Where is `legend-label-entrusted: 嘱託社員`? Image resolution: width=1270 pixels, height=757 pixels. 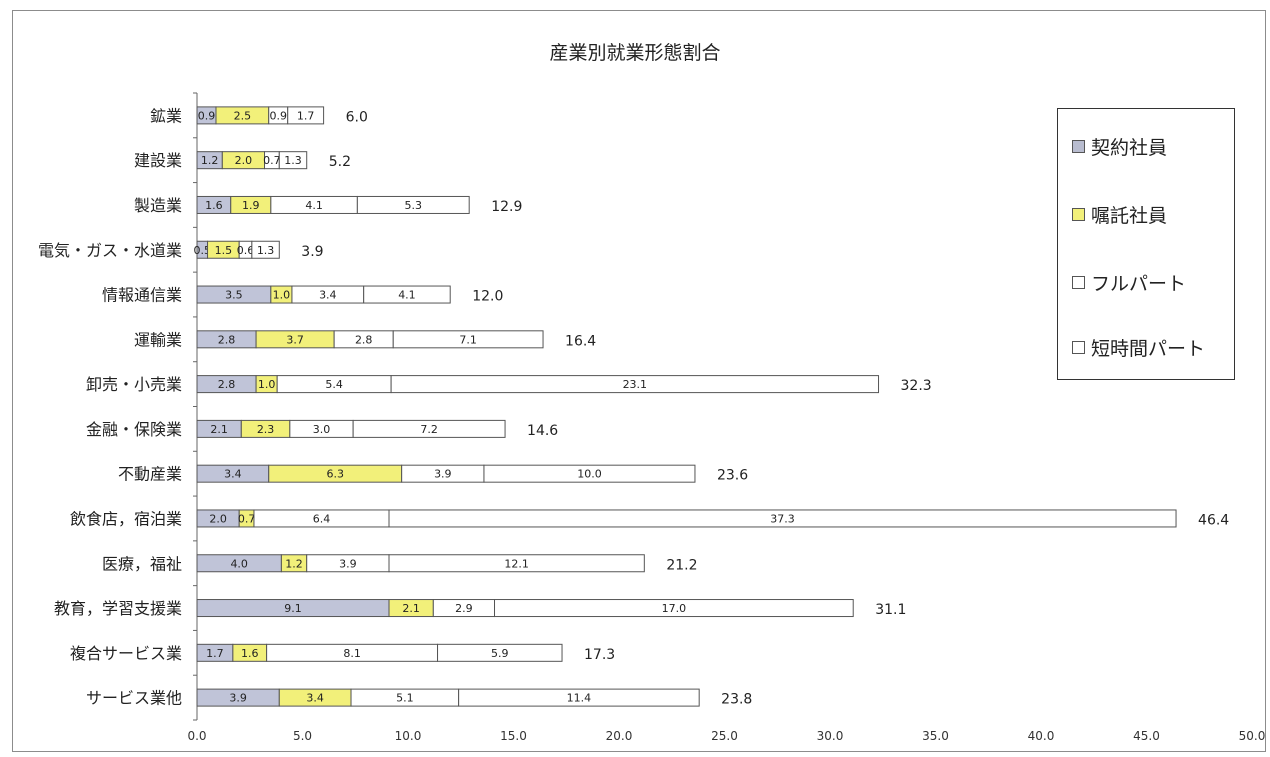
legend-label-entrusted: 嘱託社員 is located at coordinates (1129, 216).